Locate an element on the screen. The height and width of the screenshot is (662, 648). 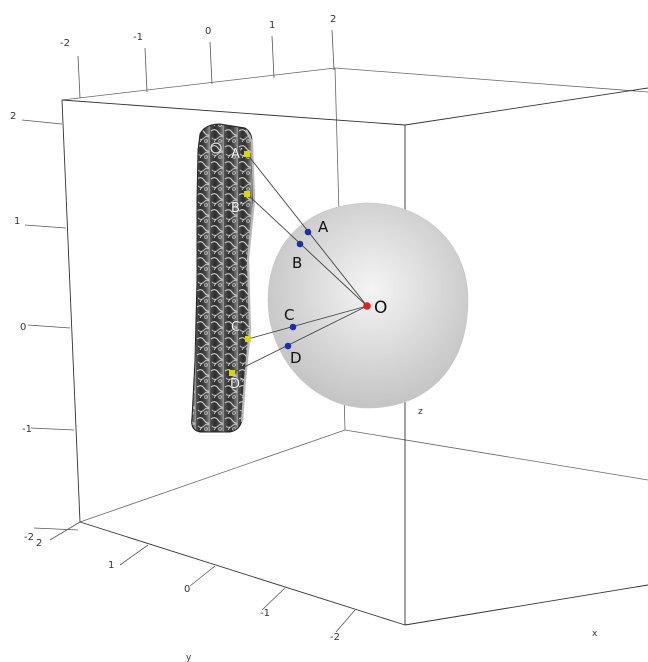
sphere-point-d is located at coordinates (288, 346).